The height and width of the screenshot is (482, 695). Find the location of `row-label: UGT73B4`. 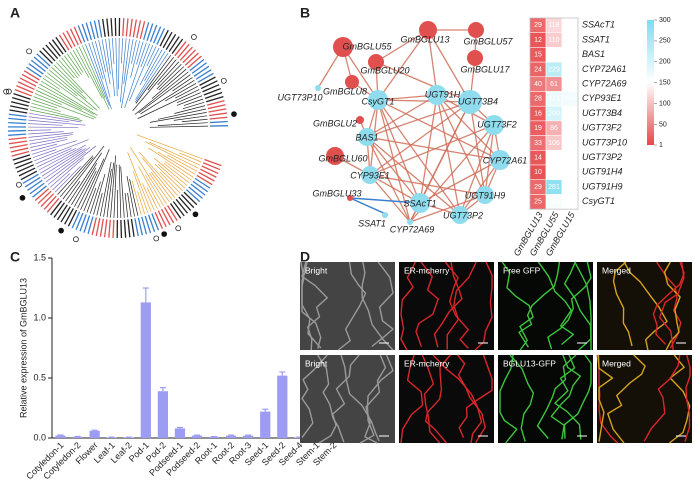

row-label: UGT73B4 is located at coordinates (602, 113).